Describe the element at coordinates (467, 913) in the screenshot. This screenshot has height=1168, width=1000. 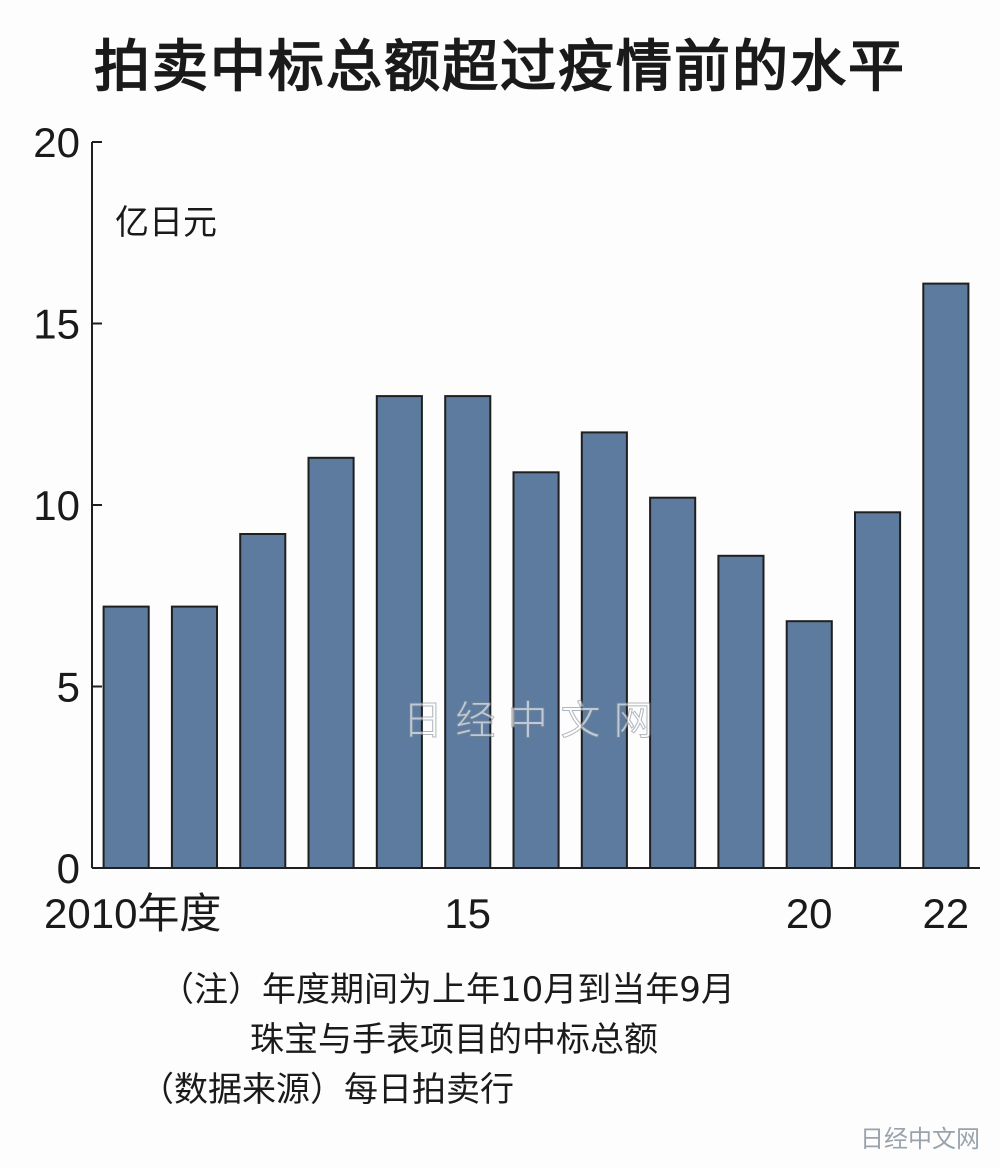
I see `x-tick-label-5: 15` at that location.